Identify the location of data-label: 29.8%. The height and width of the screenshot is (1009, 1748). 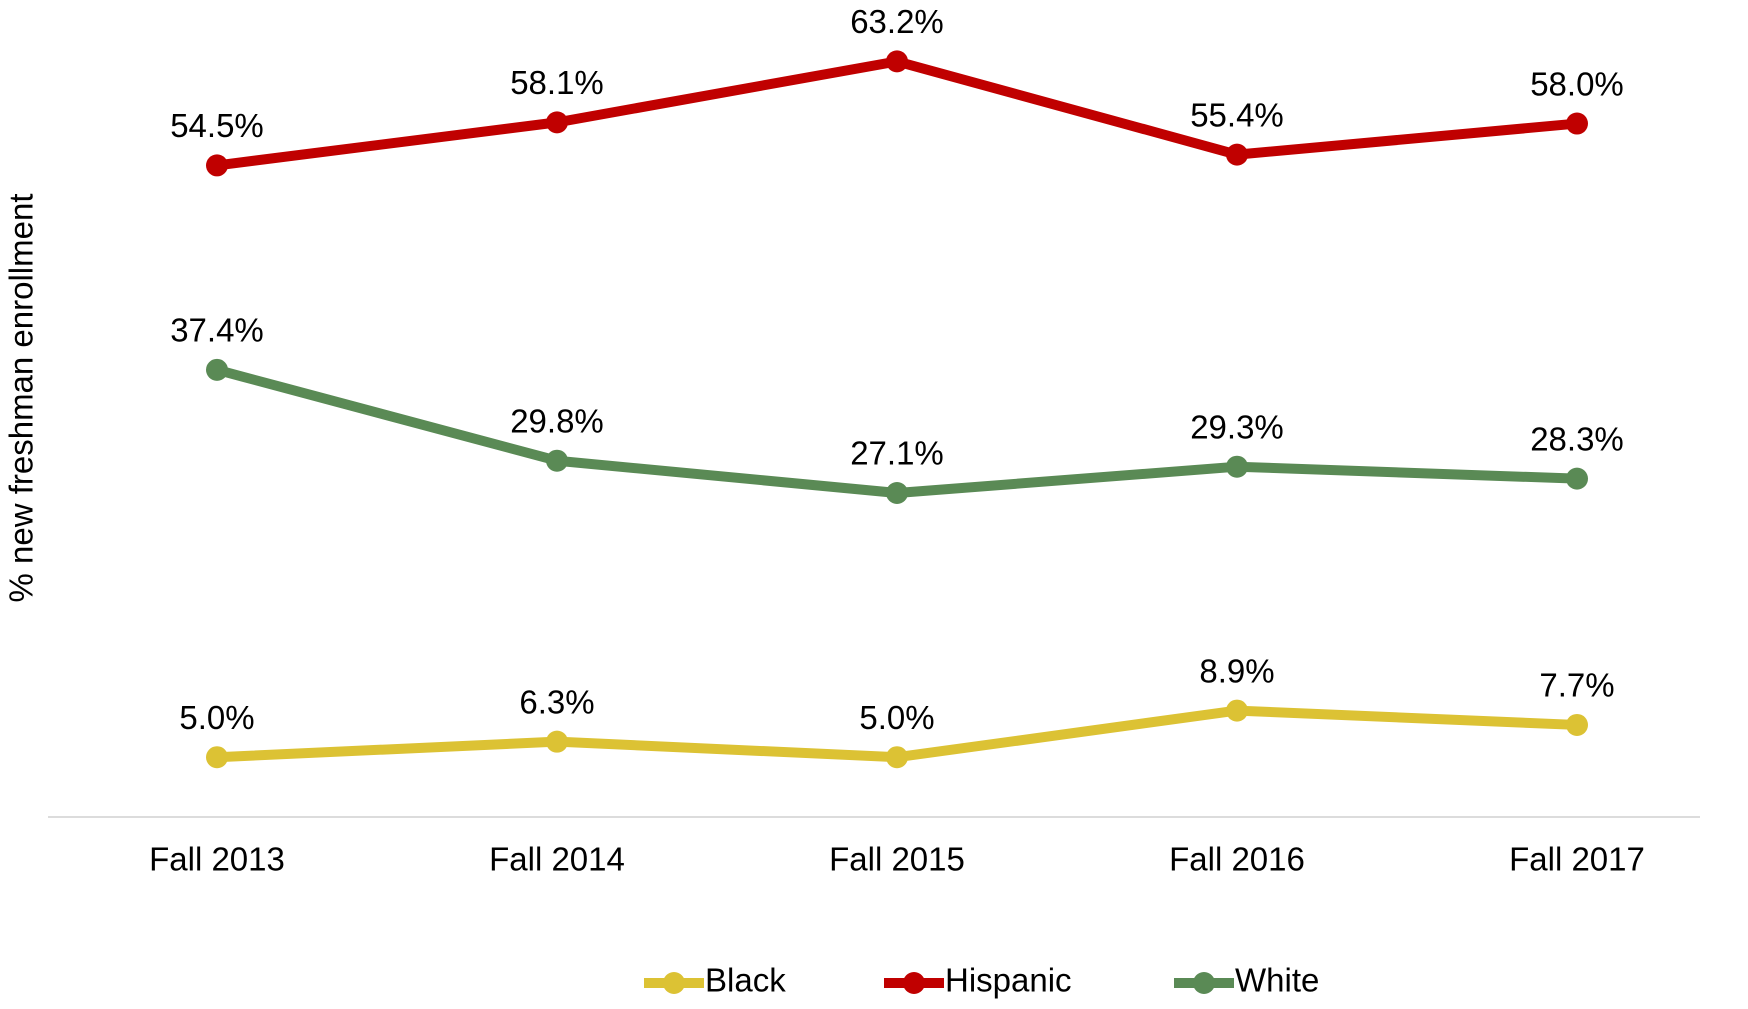
(557, 420).